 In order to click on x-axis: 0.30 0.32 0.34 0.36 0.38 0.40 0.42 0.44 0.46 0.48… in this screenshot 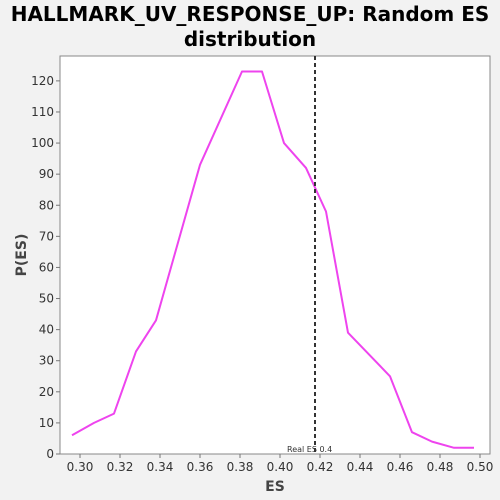, I will do `click(280, 464)`.